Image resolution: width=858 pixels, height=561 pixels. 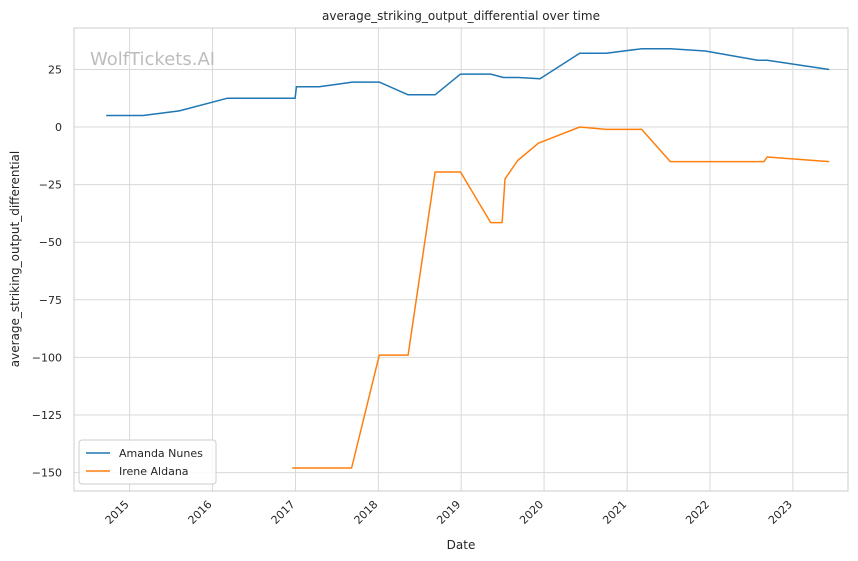 I want to click on x-axis-ticks: 2015 2016 2017 2018 2019 2020 2021 2022 2023, so click(x=449, y=512).